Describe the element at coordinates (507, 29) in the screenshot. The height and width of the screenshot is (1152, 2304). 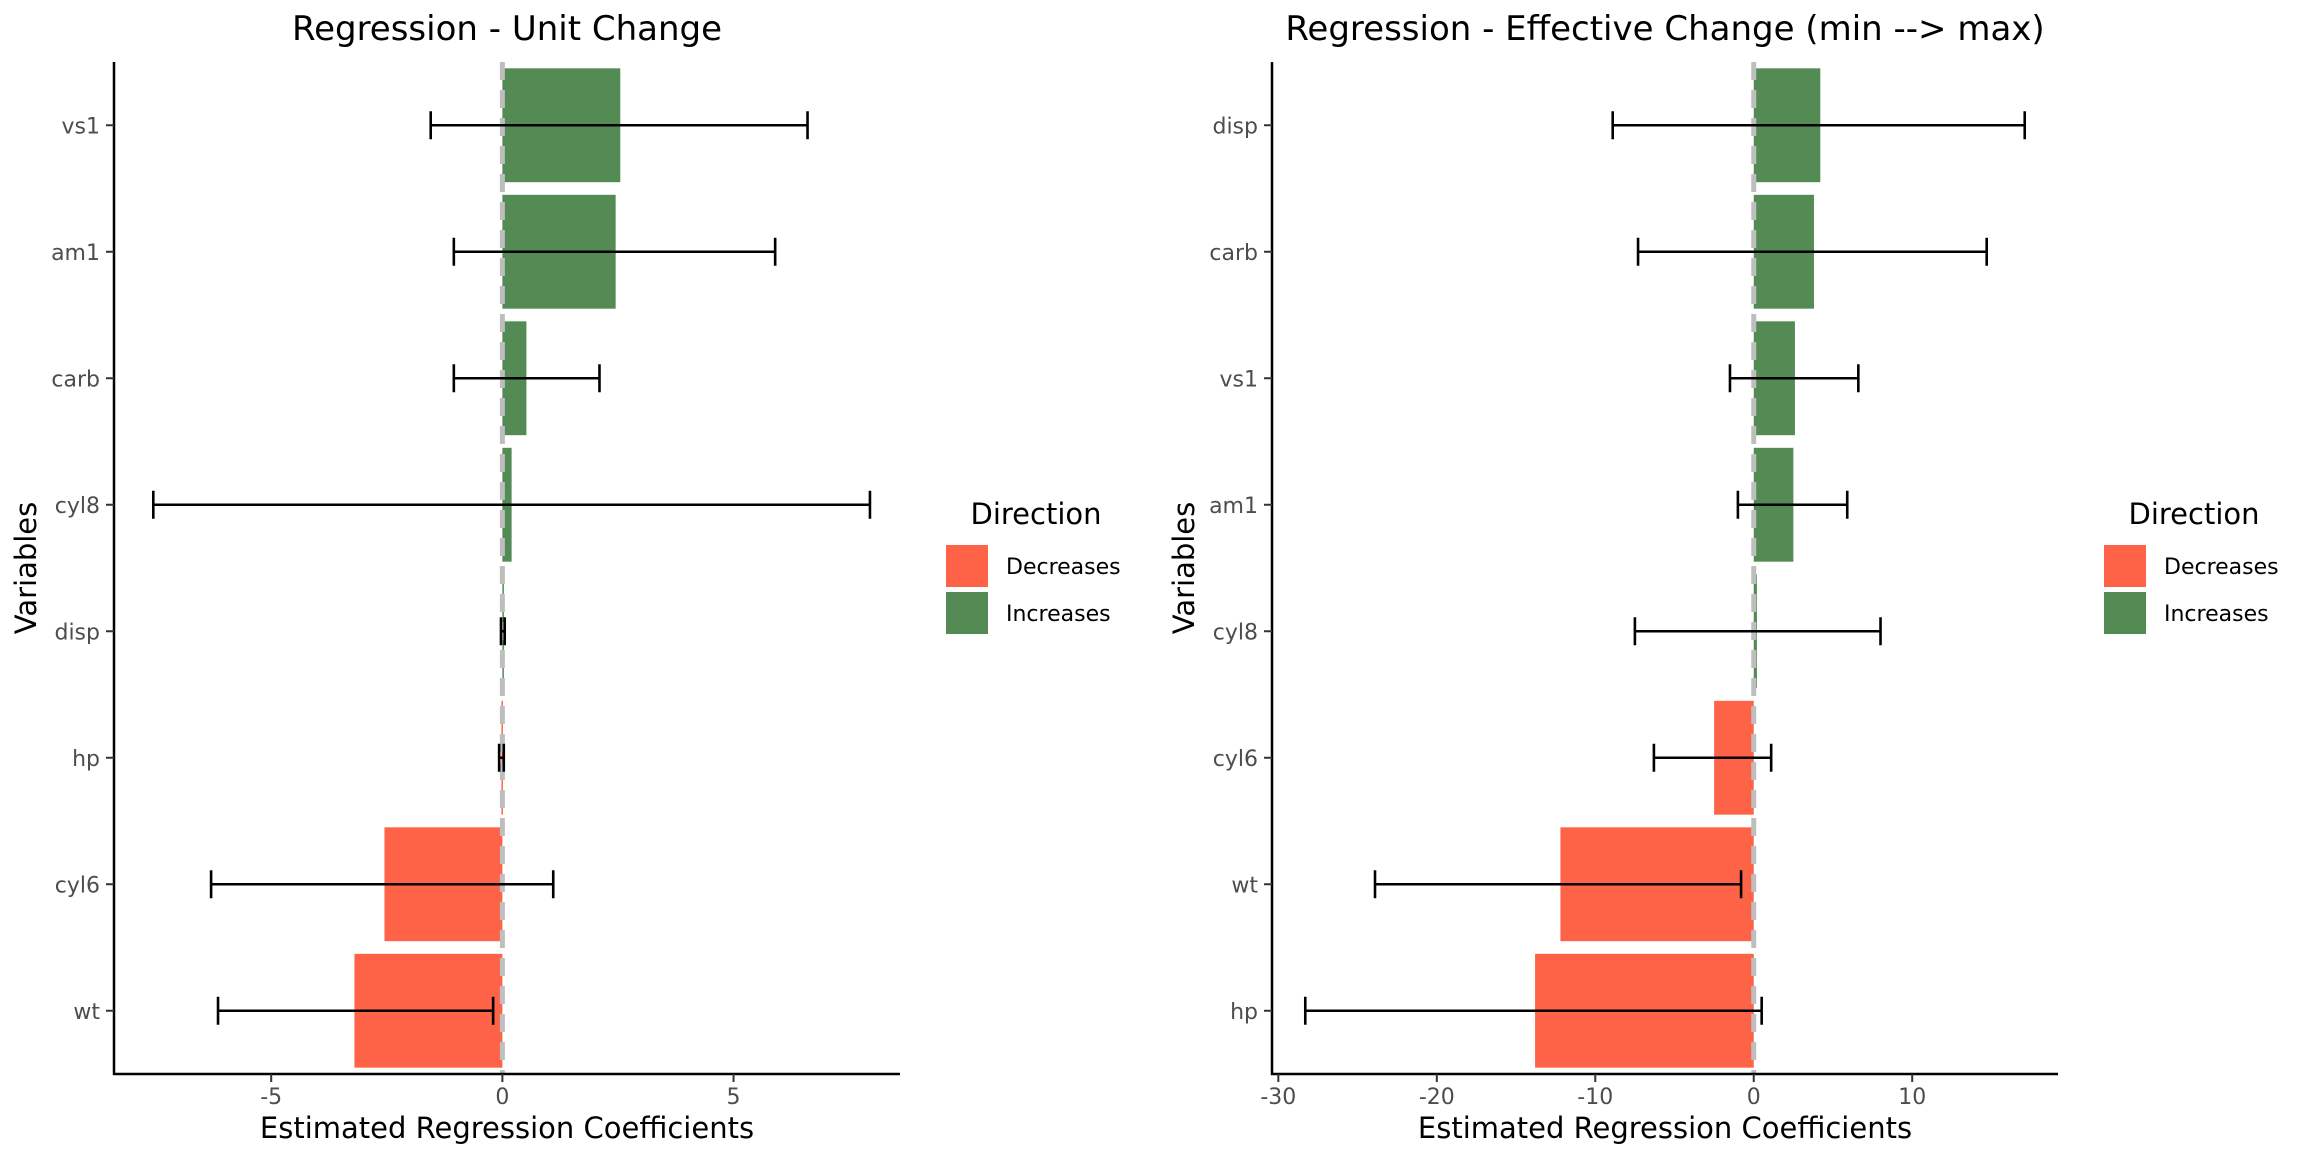
I see `chart-title: Regression - Unit Change` at that location.